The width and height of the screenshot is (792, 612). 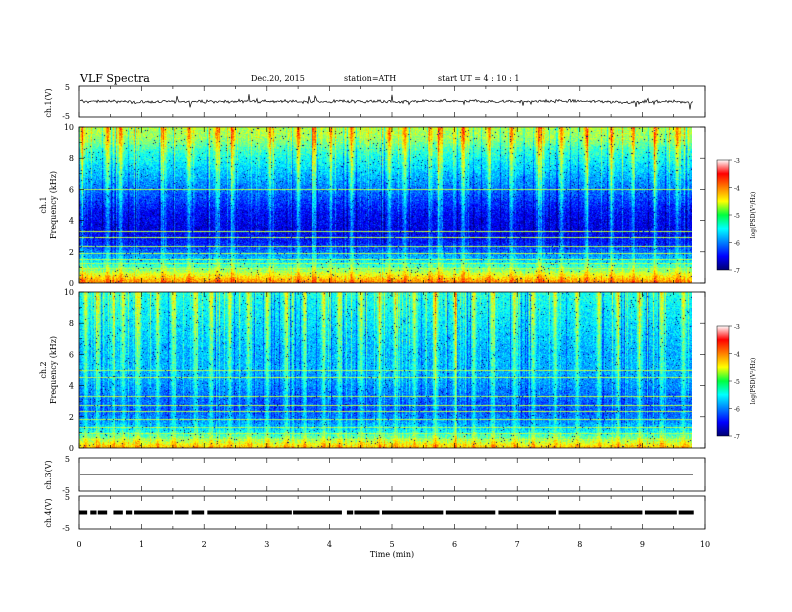 I want to click on ch2-colorbar: -3 -4 -5 -6 -7 log(PSD(V²/Hz), so click(x=736, y=382).